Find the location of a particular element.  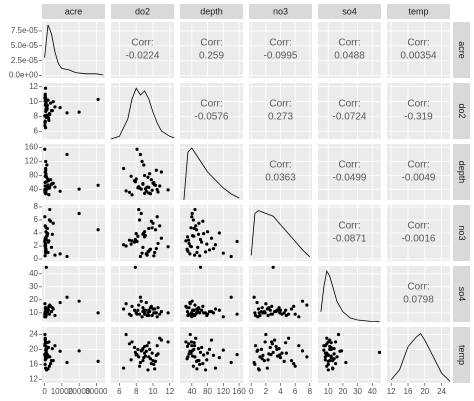

column-strip-label: temp is located at coordinates (418, 11).